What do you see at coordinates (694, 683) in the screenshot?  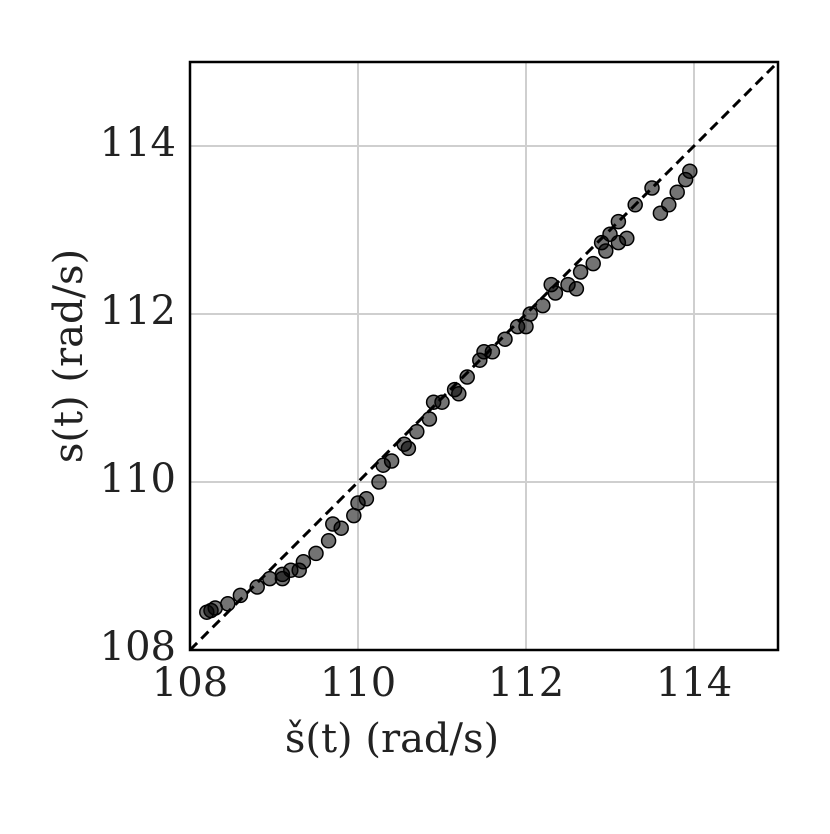 I see `x-tick-label: 114` at bounding box center [694, 683].